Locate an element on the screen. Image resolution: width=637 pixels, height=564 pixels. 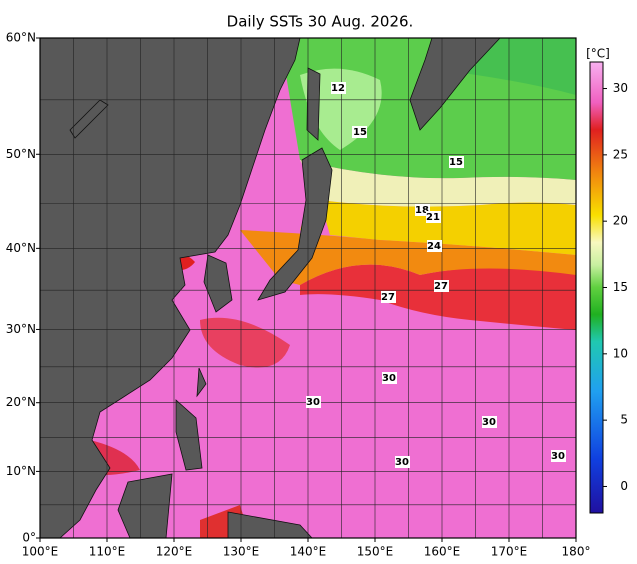
colorbar-tick-label: 15 is located at coordinates (620, 287).